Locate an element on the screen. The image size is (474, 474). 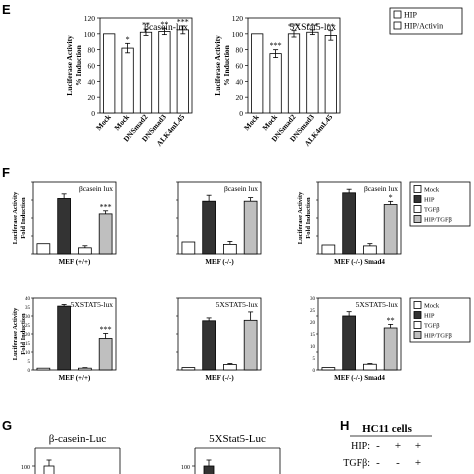
chart-10: 5XStat5-Luc 100 is located at coordinates (231, 453).